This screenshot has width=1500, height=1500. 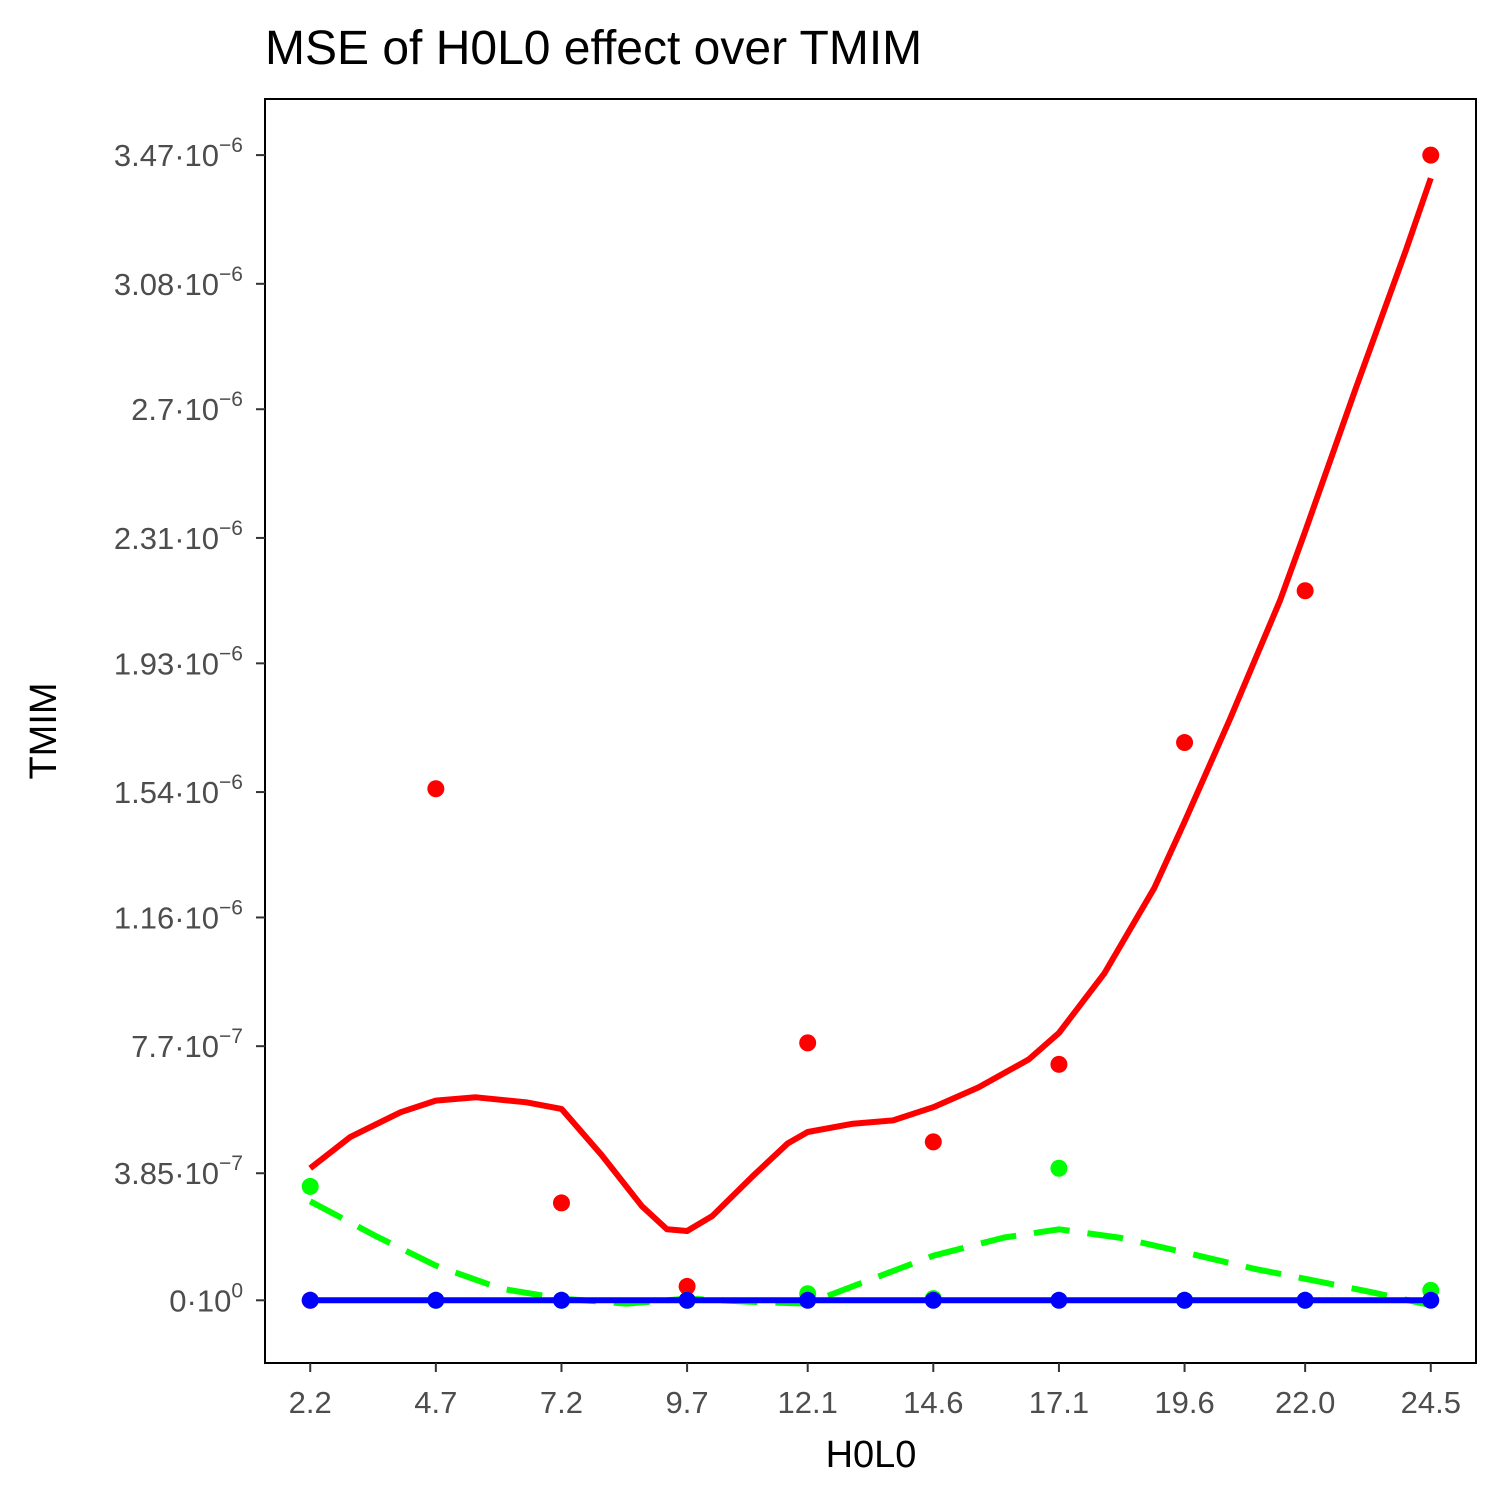 I want to click on y-tick-label: 3.08·10⁻⁶, so click(x=178, y=282).